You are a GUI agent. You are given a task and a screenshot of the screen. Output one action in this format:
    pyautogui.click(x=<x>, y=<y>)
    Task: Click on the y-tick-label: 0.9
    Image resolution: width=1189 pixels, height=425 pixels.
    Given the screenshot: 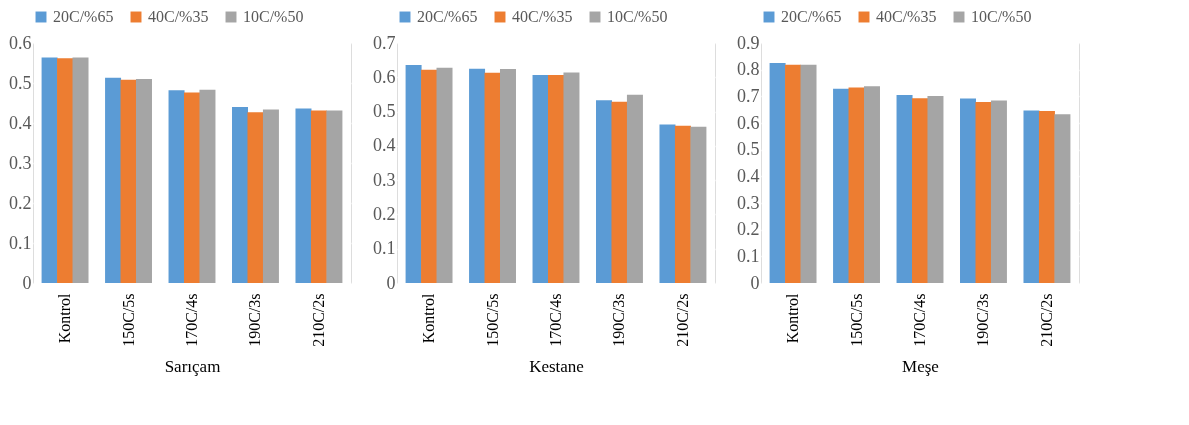 What is the action you would take?
    pyautogui.click(x=748, y=42)
    